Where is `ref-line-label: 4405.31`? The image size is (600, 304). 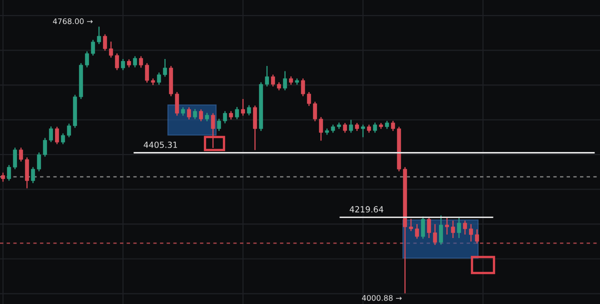 ref-line-label: 4405.31 is located at coordinates (161, 145).